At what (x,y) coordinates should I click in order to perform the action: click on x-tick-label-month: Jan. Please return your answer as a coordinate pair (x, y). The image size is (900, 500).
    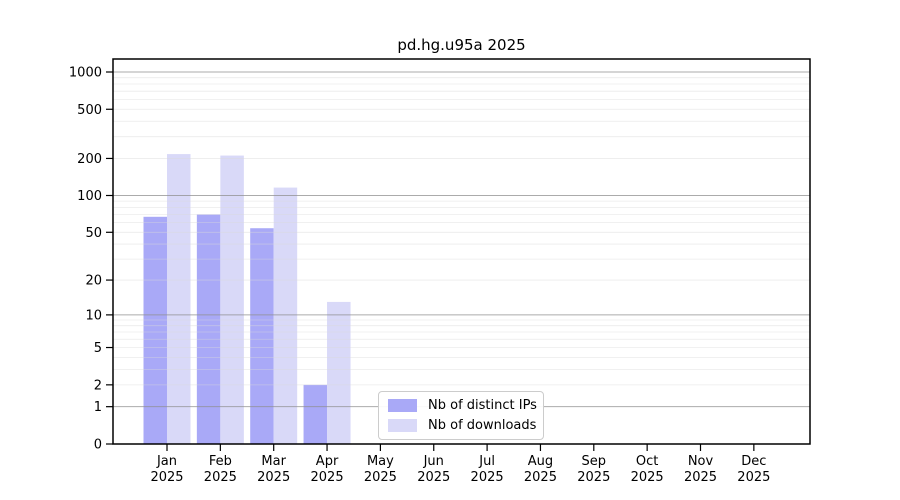
    Looking at the image, I should click on (166, 461).